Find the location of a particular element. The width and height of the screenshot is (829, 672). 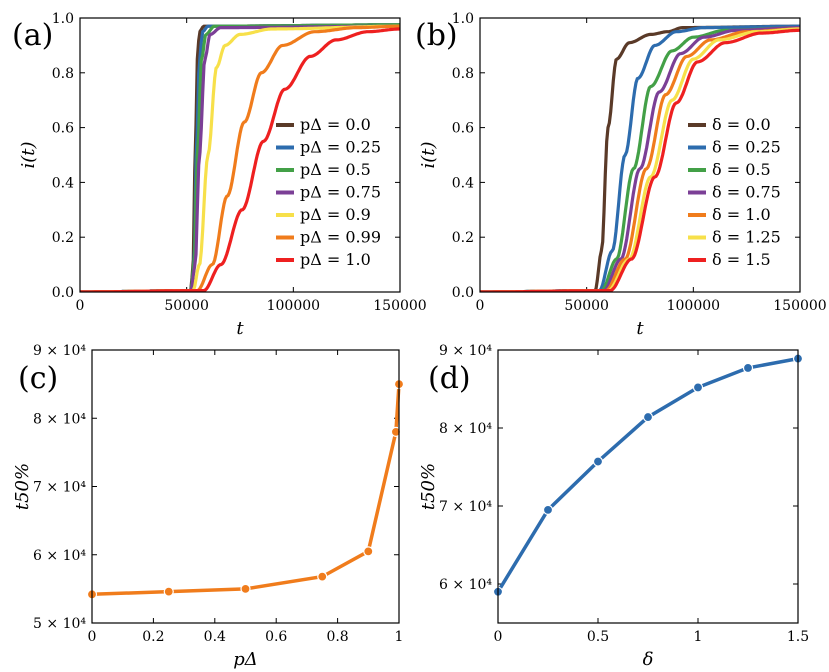

x-tick-label: 0.5 is located at coordinates (598, 637).